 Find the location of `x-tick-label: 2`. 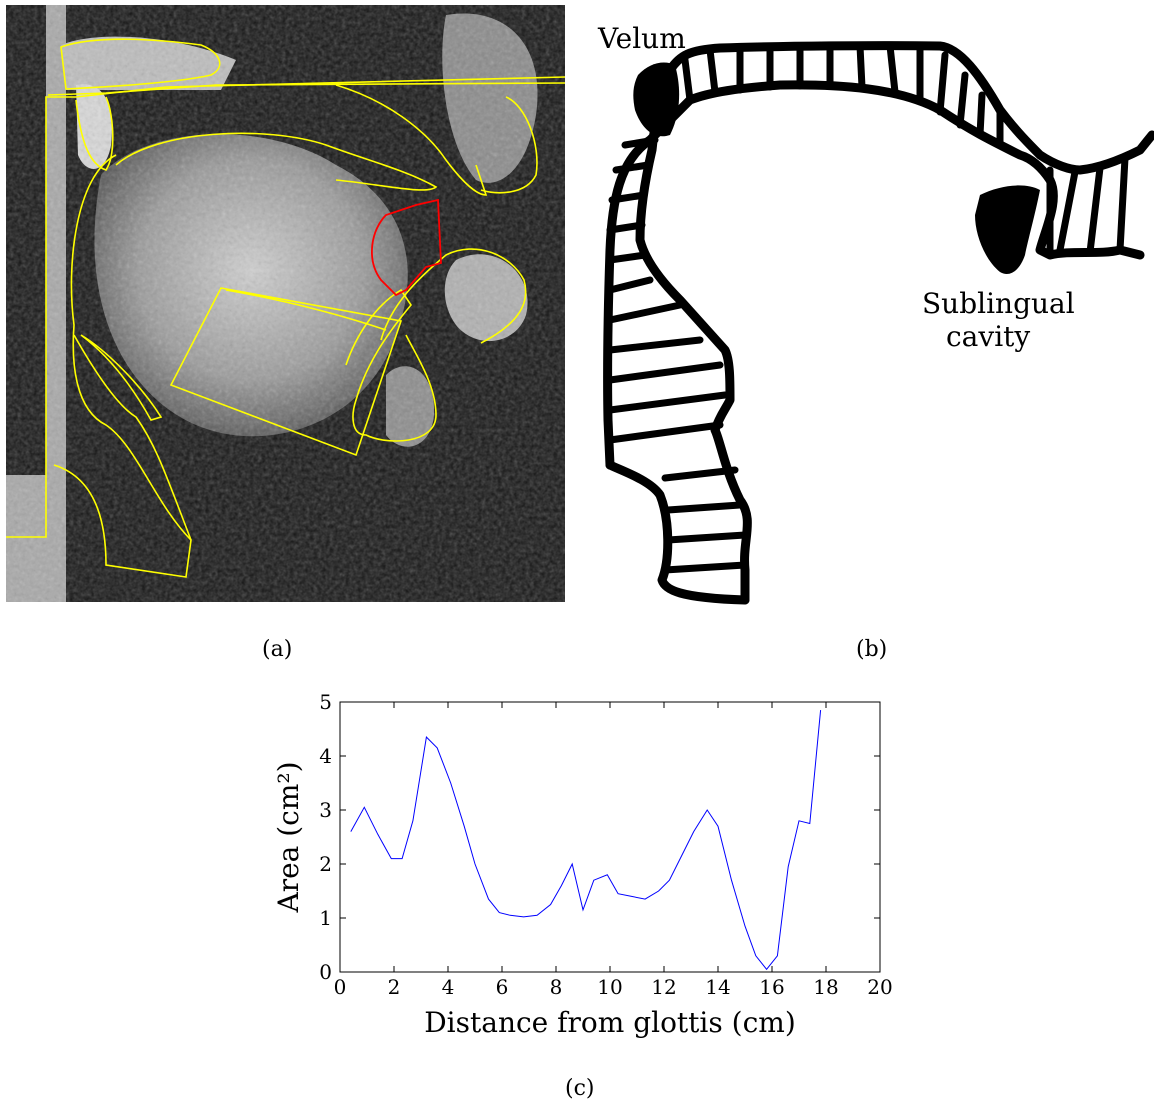

x-tick-label: 2 is located at coordinates (394, 987).